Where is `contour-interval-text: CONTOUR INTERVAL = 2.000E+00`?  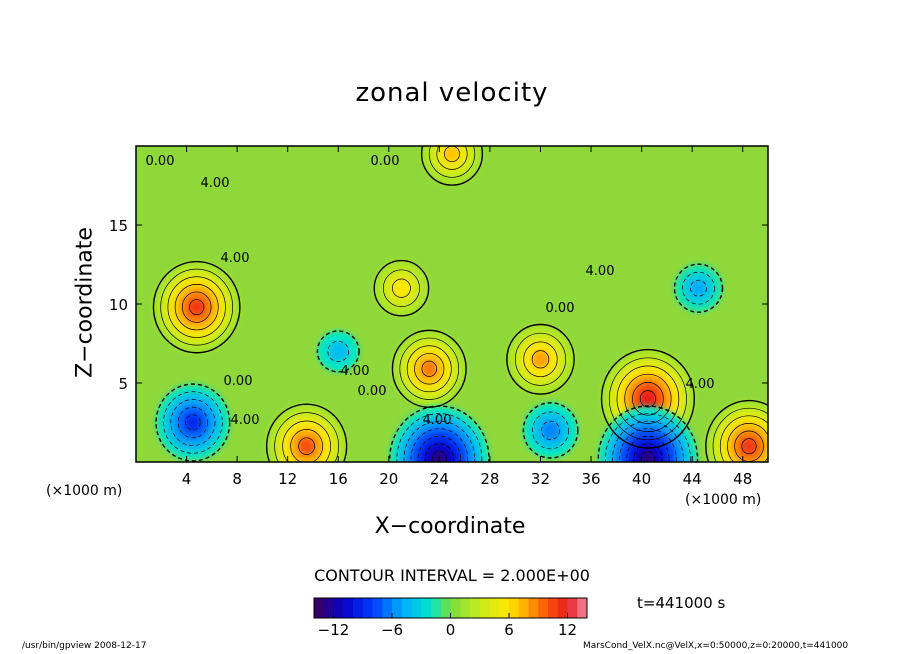
contour-interval-text: CONTOUR INTERVAL = 2.000E+00 is located at coordinates (452, 575).